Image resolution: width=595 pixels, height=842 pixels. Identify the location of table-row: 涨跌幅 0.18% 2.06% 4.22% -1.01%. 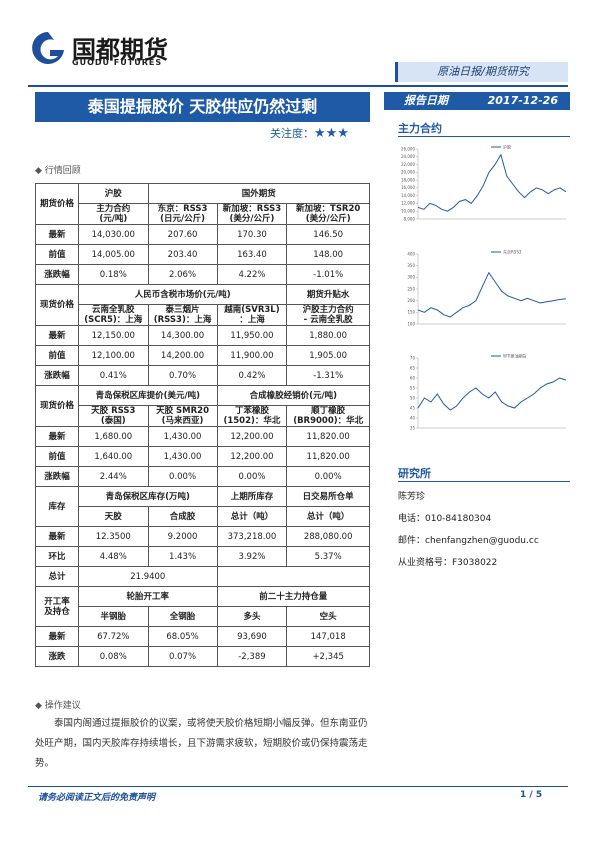
(202, 274).